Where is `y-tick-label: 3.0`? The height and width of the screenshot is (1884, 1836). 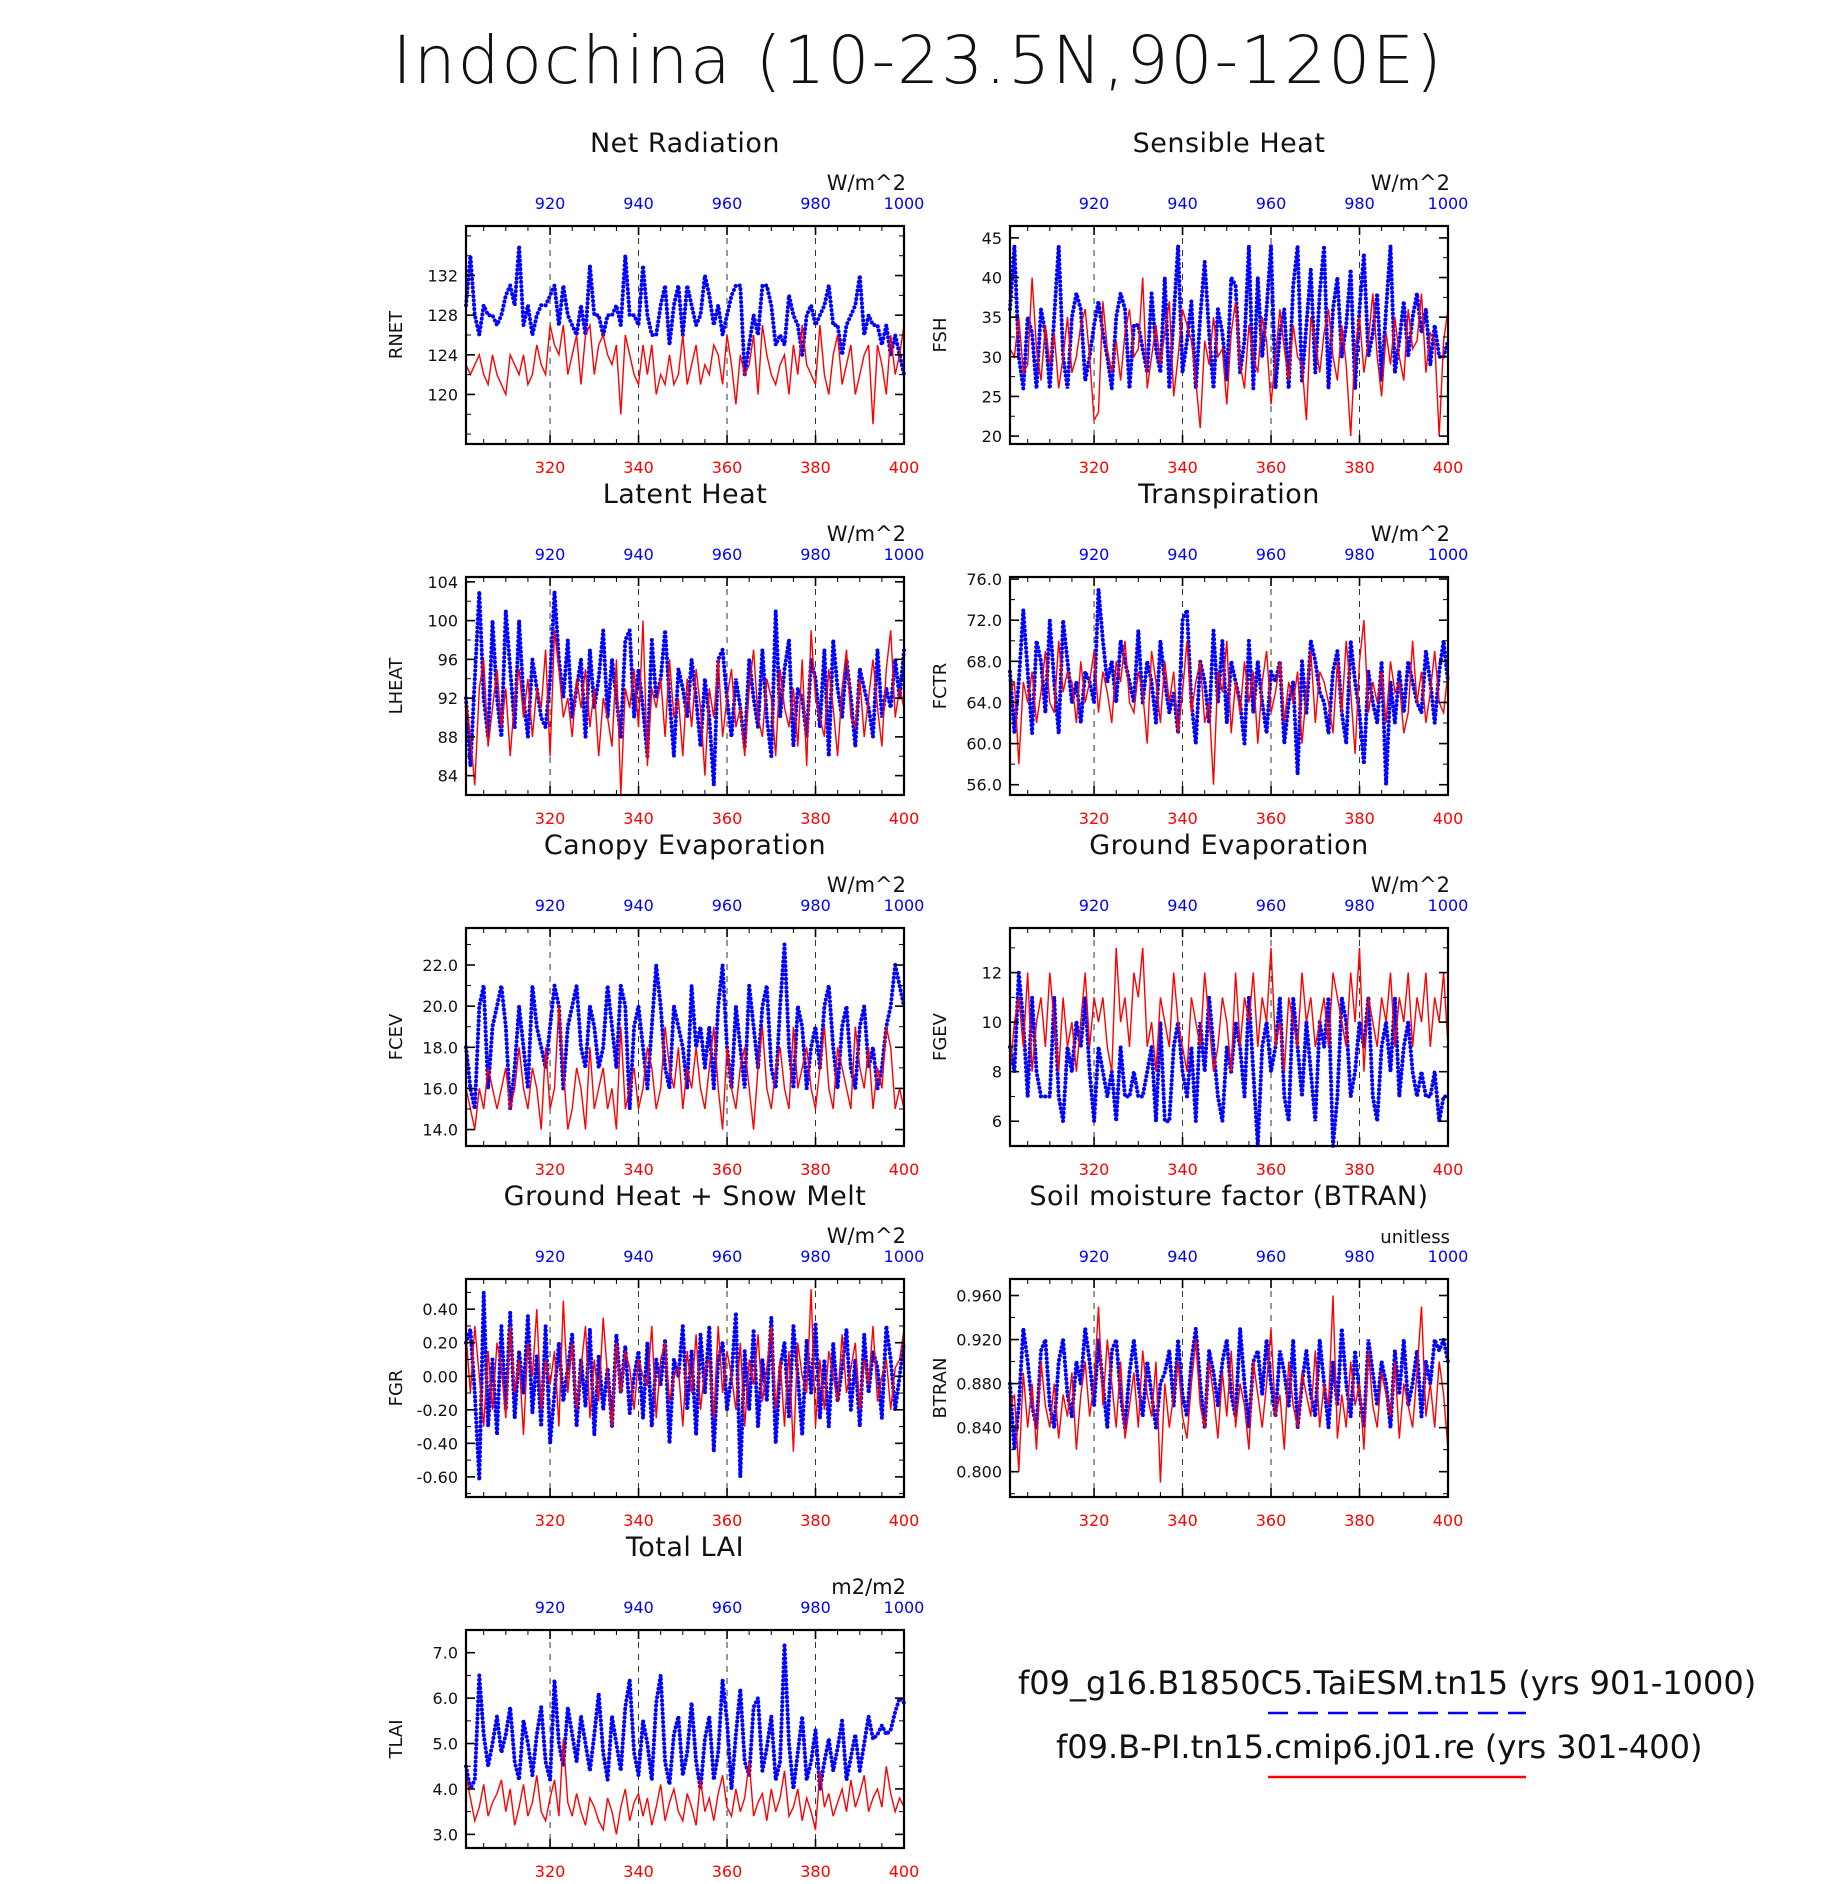
y-tick-label: 3.0 is located at coordinates (445, 1834).